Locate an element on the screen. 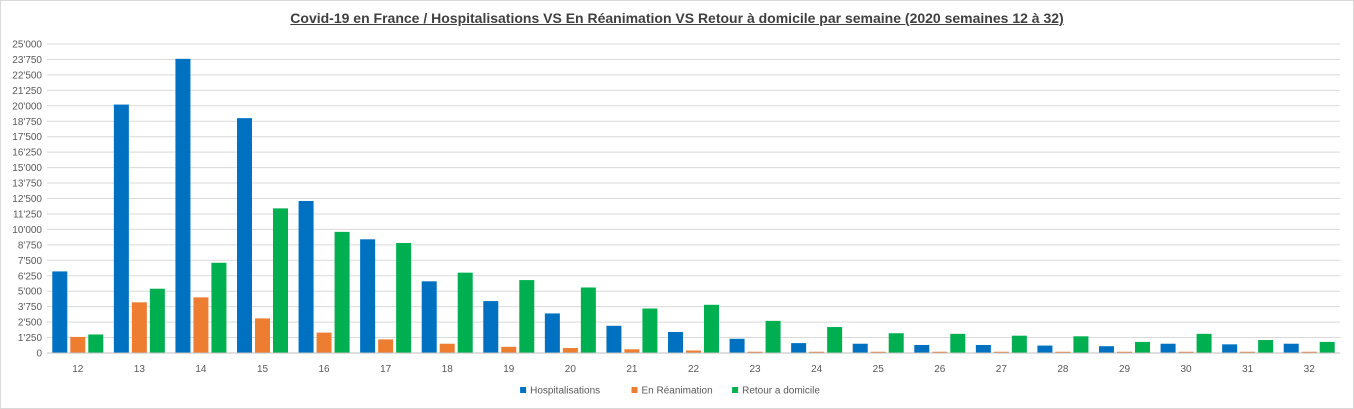 The image size is (1354, 409). y-tick-label: 15'000 is located at coordinates (27, 168).